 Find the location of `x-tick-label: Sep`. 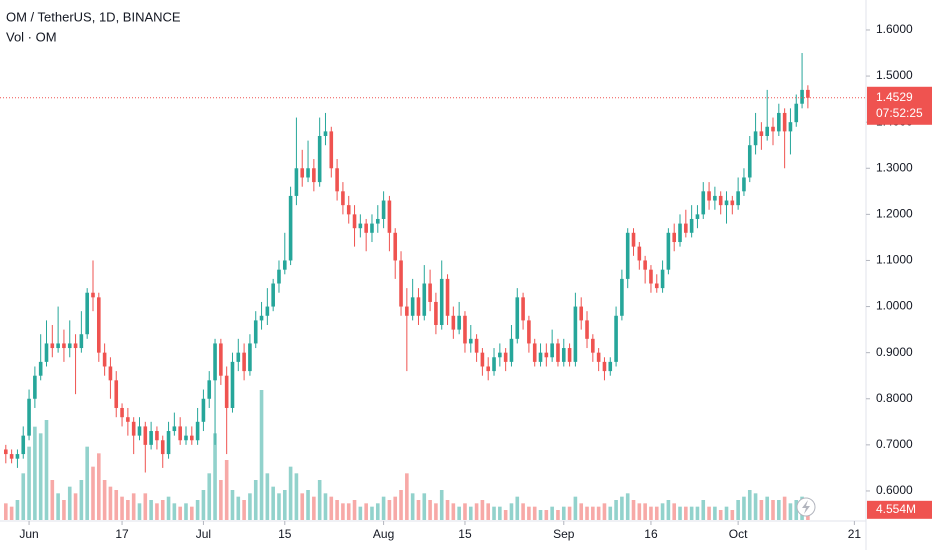

x-tick-label: Sep is located at coordinates (564, 534).